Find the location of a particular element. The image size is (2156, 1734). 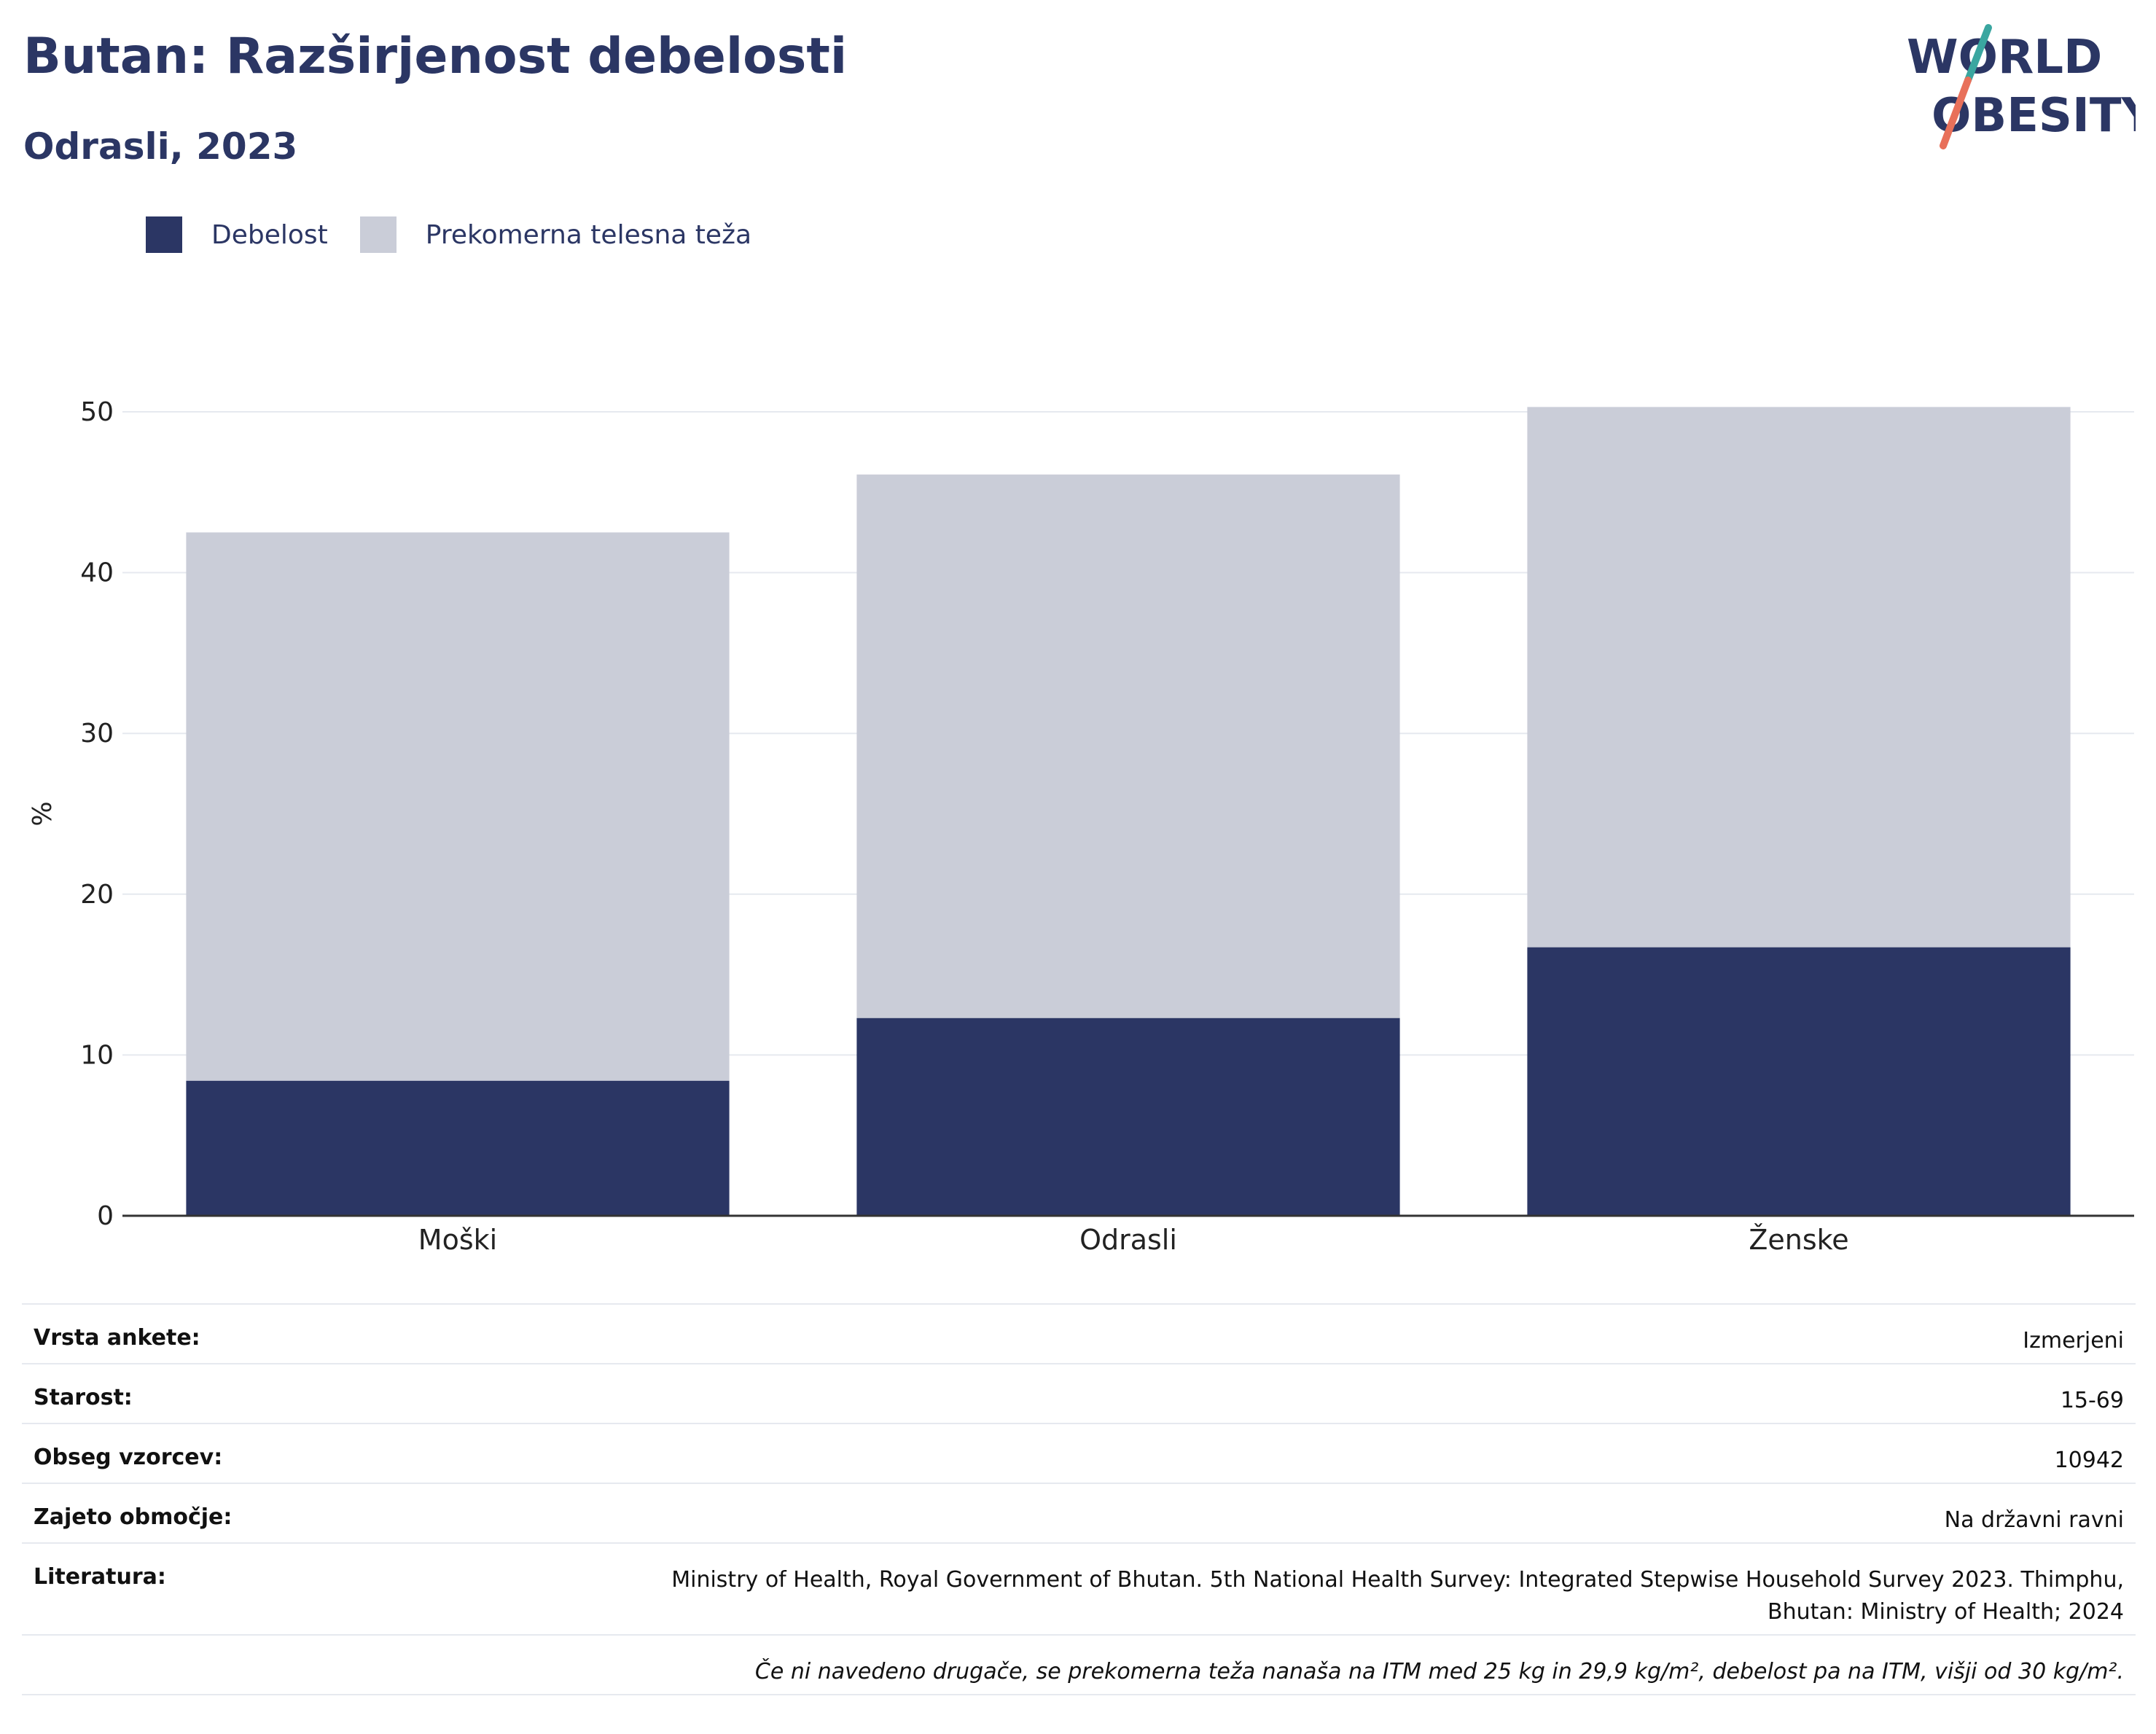

legend-item-overweight: Prekomerna telesna teža is located at coordinates (555, 234).